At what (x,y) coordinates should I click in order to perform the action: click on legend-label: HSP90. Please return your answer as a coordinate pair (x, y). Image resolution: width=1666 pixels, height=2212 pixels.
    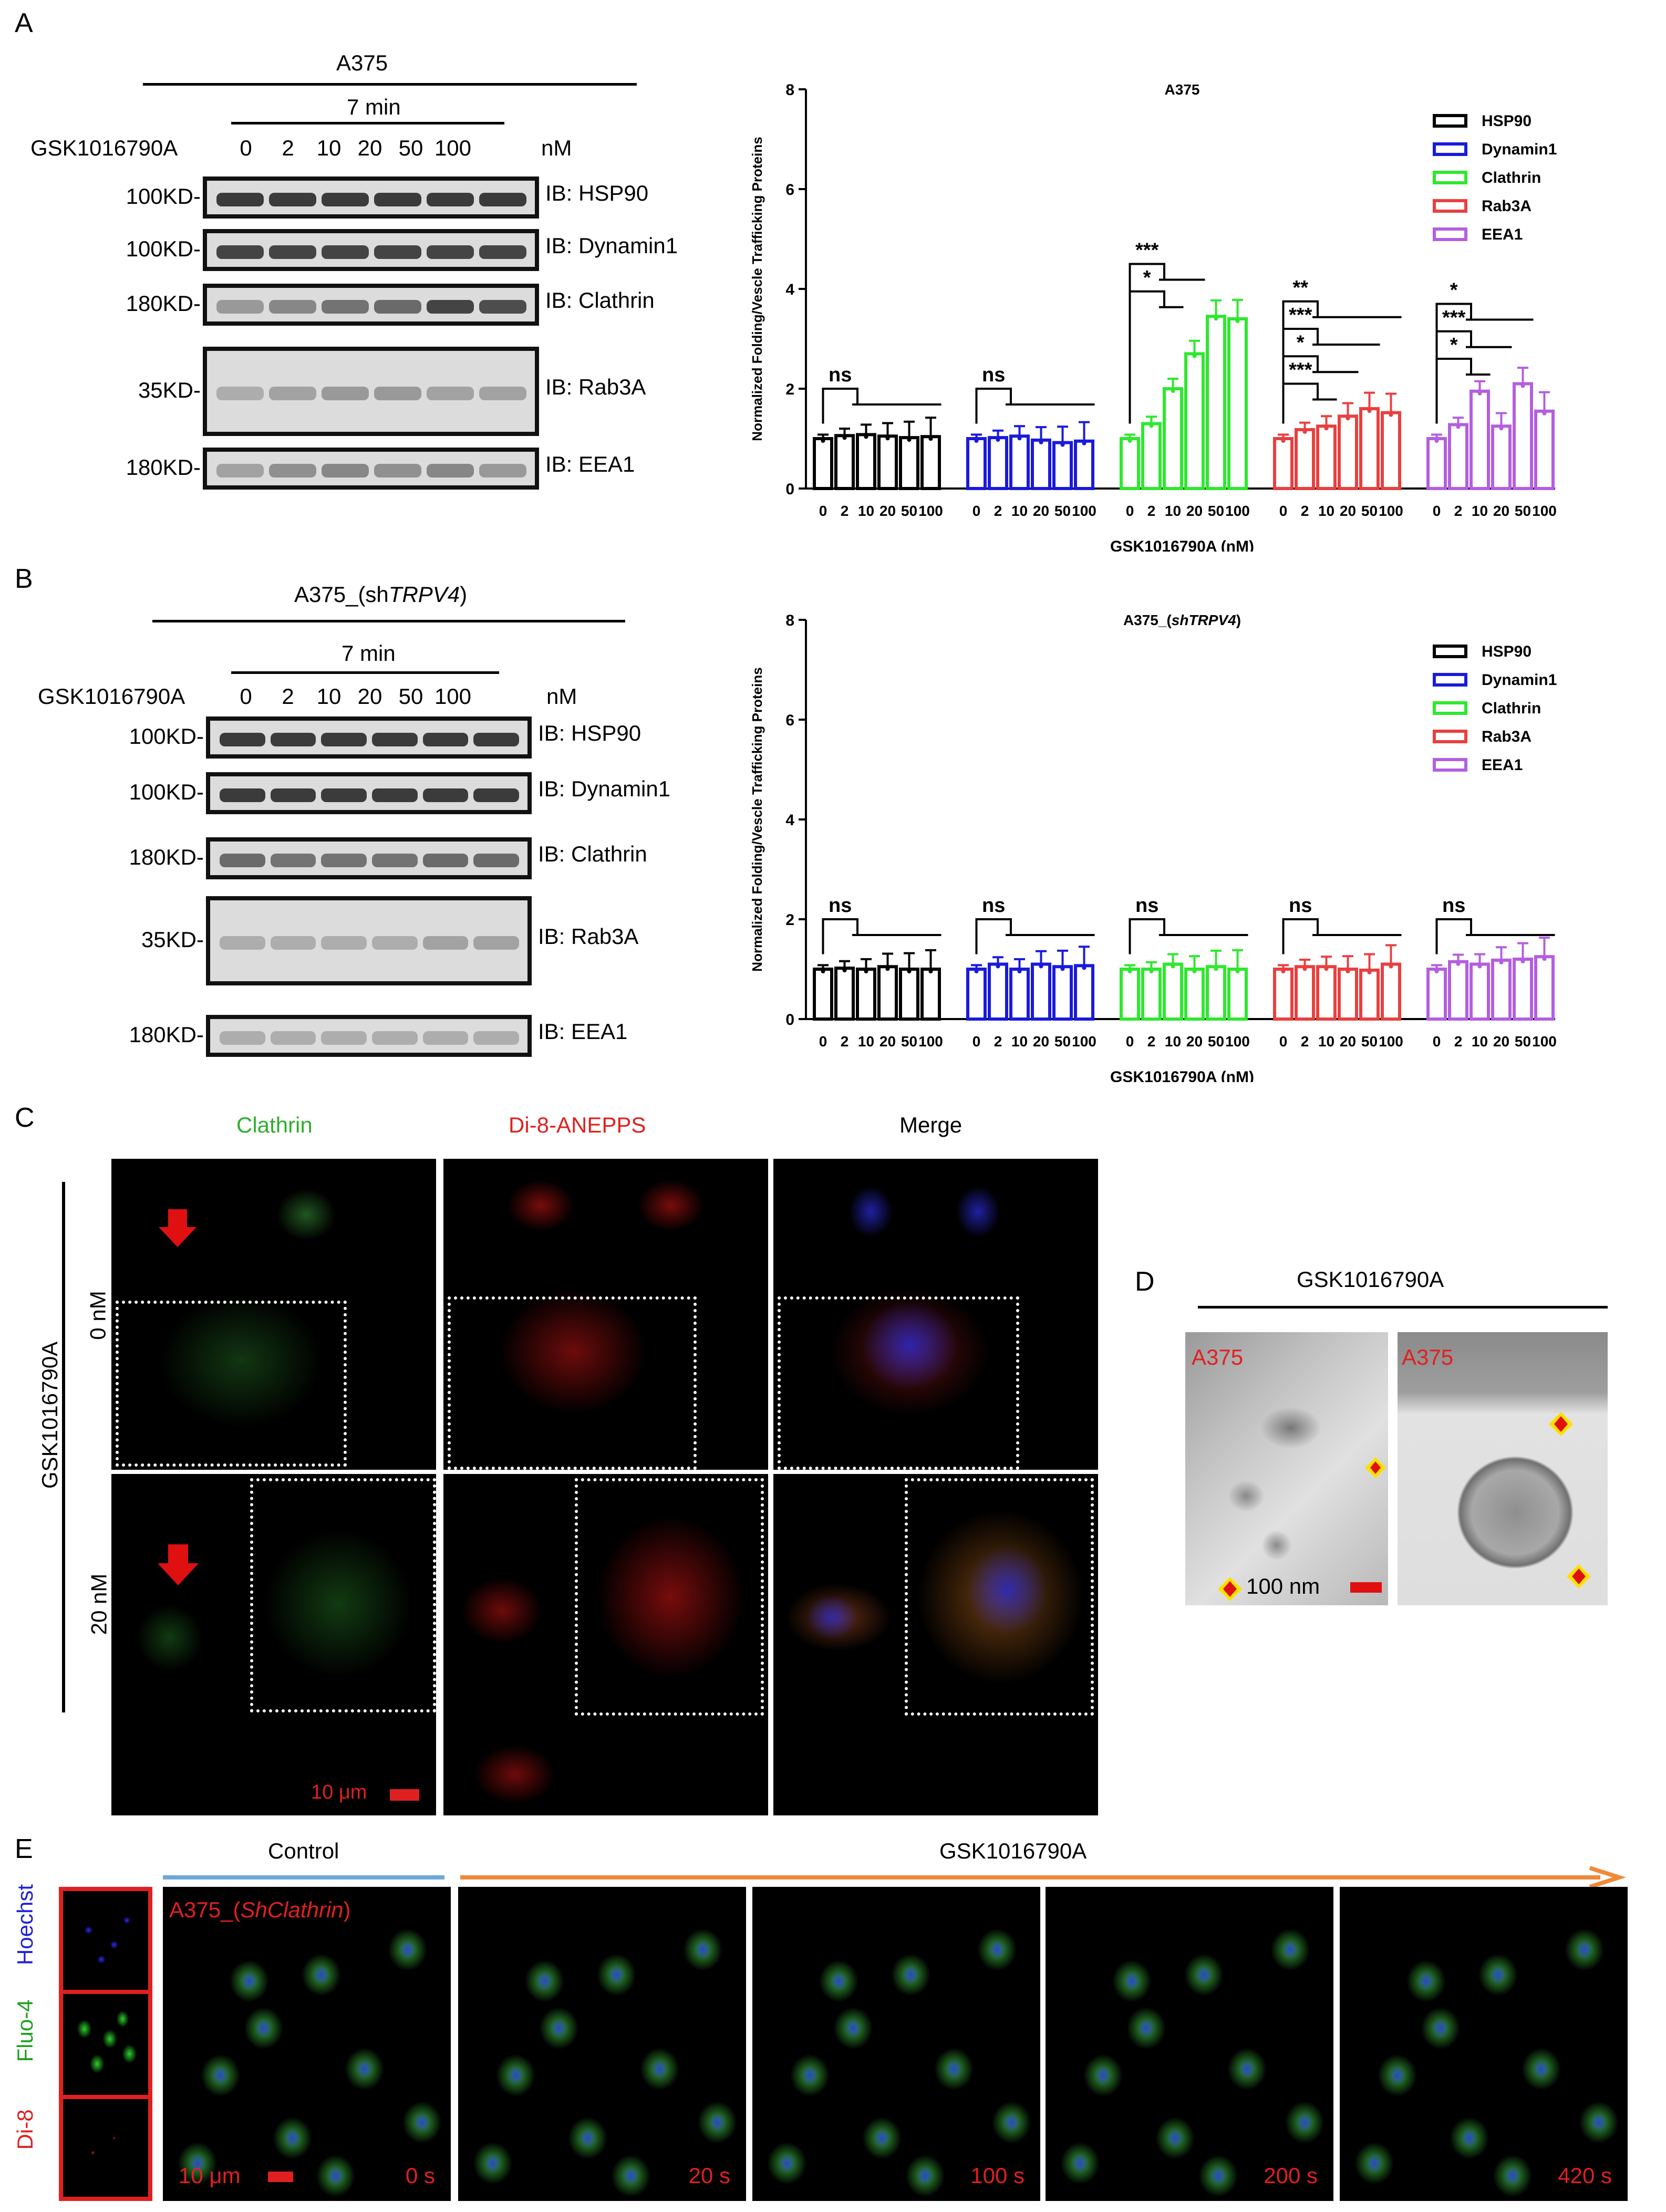
    Looking at the image, I should click on (1507, 121).